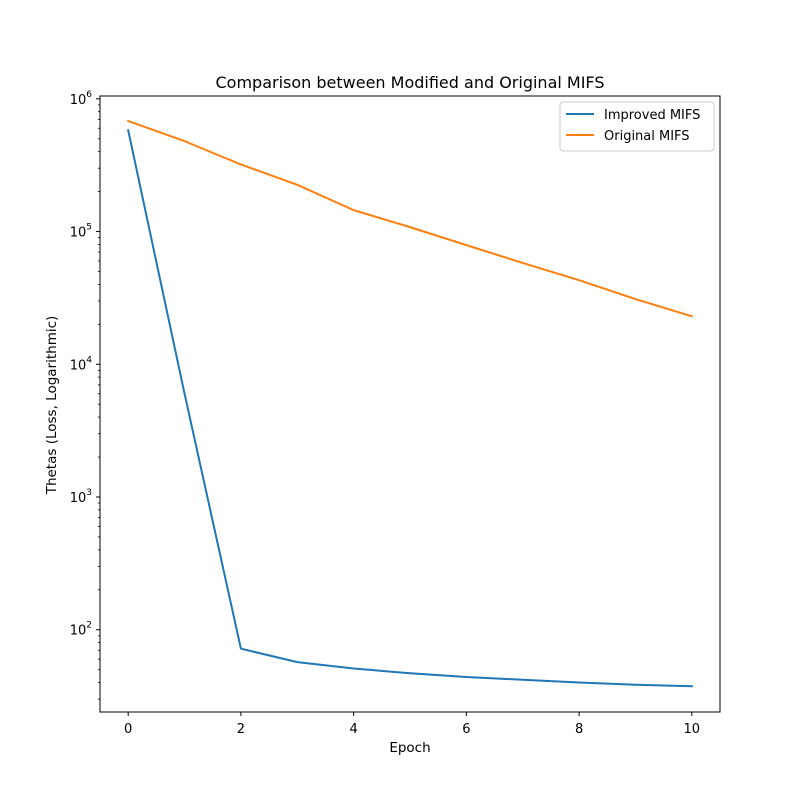  I want to click on y-tick-label: 10⁶, so click(81, 99).